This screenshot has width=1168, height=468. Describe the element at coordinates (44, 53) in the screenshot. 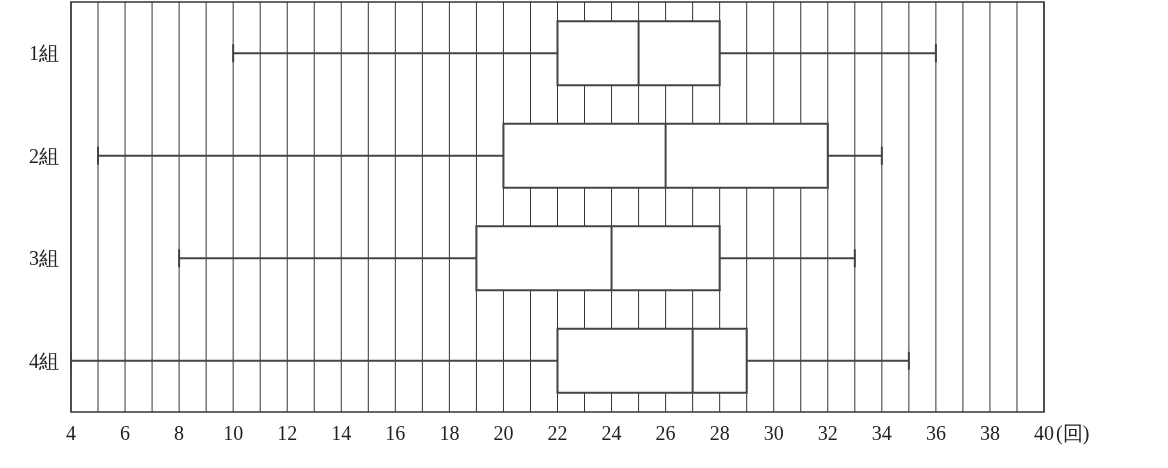

I see `y-tick-label: 1組` at that location.